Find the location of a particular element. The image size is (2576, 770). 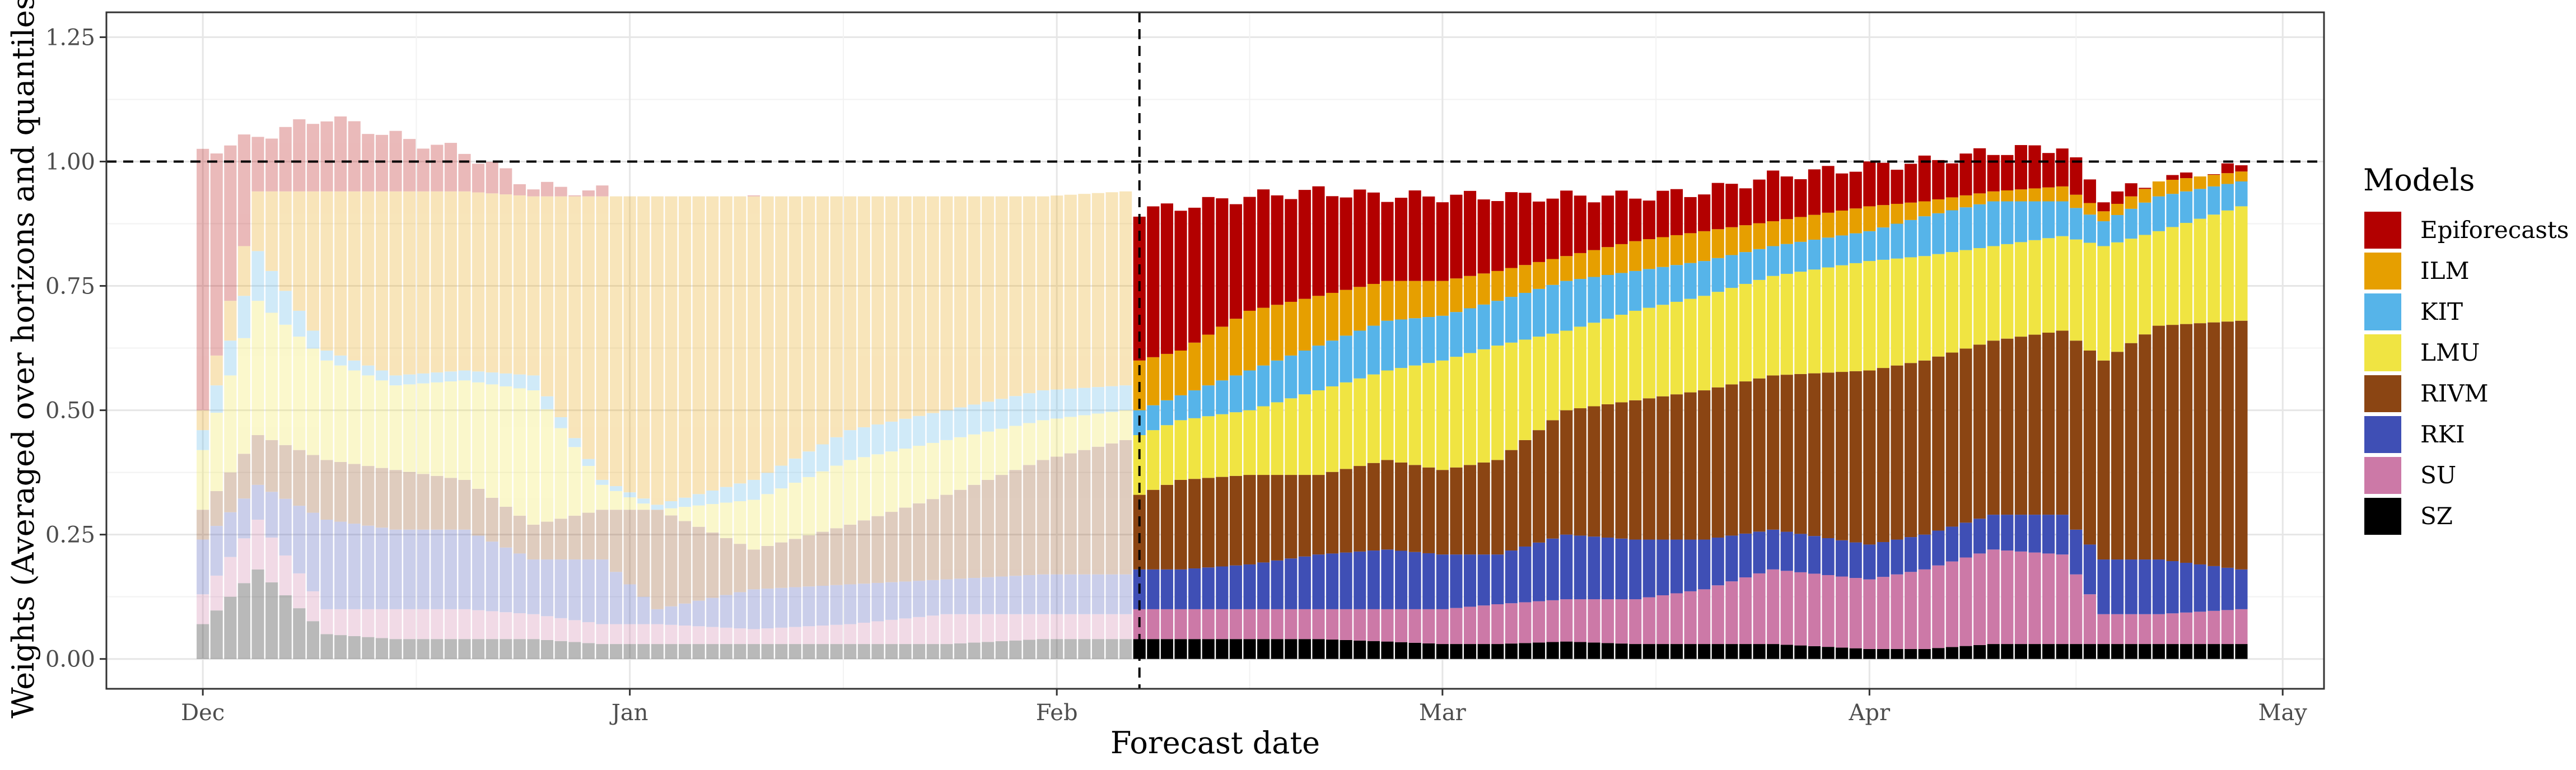

legend-swatch-sz is located at coordinates (2383, 517).